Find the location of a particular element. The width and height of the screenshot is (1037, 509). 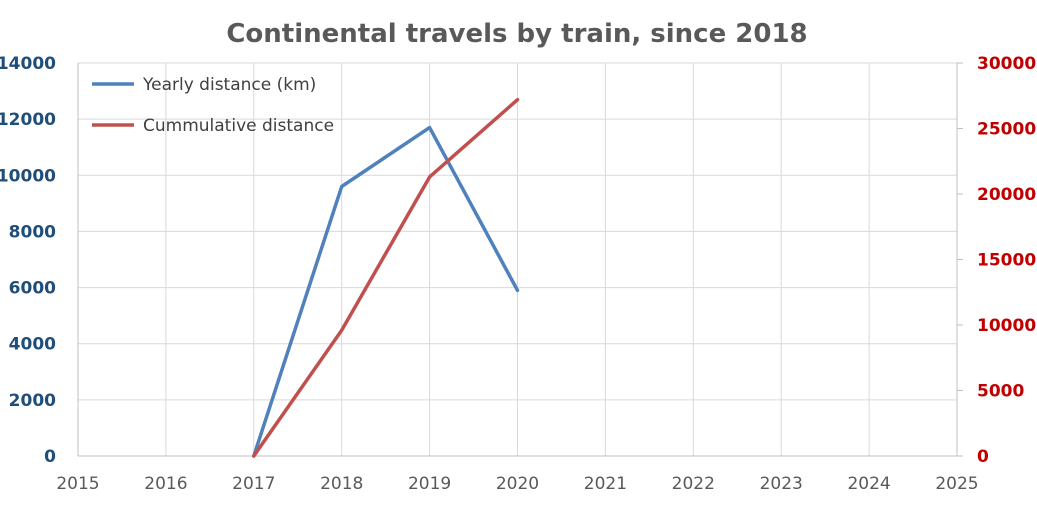

x-tick-label: 2017 is located at coordinates (253, 484).